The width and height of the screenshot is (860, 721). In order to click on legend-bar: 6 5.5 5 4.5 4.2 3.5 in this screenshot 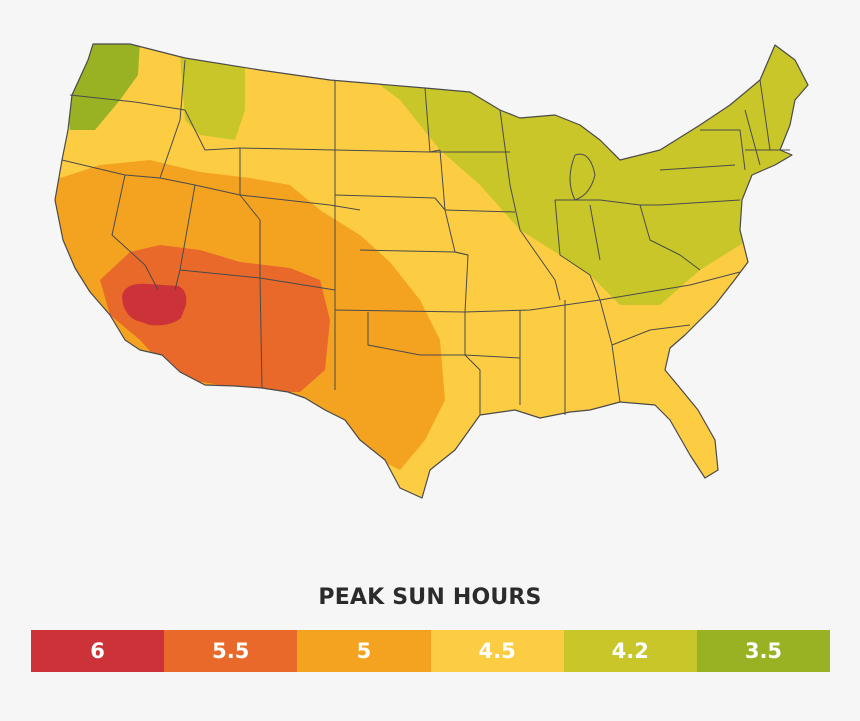, I will do `click(431, 651)`.